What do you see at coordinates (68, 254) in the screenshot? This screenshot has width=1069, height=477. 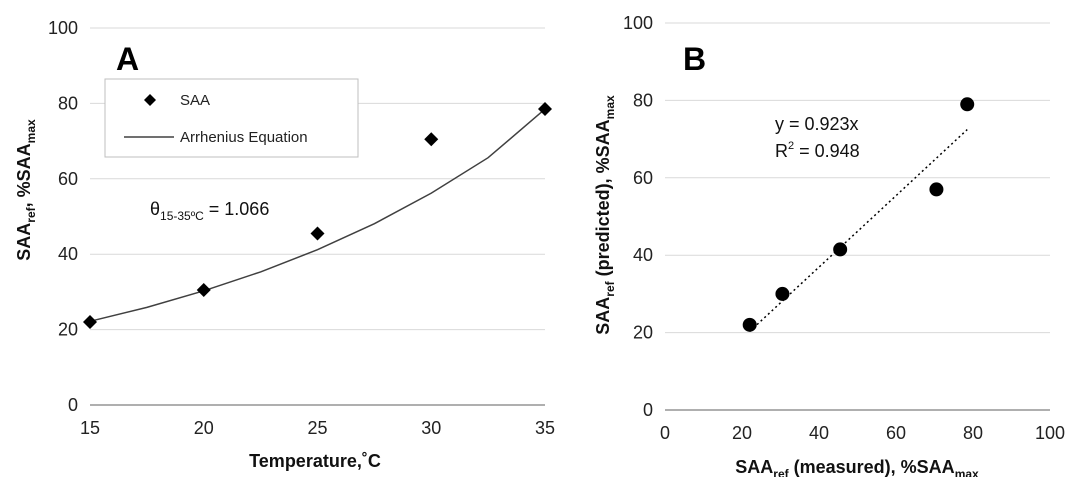 I see `chart-a-y-tick-label: 40` at bounding box center [68, 254].